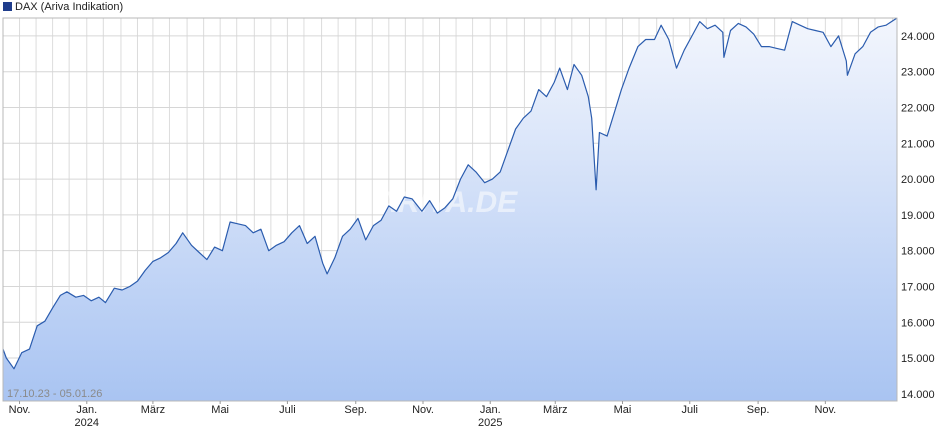  I want to click on y-tick-label: 18.000, so click(918, 252).